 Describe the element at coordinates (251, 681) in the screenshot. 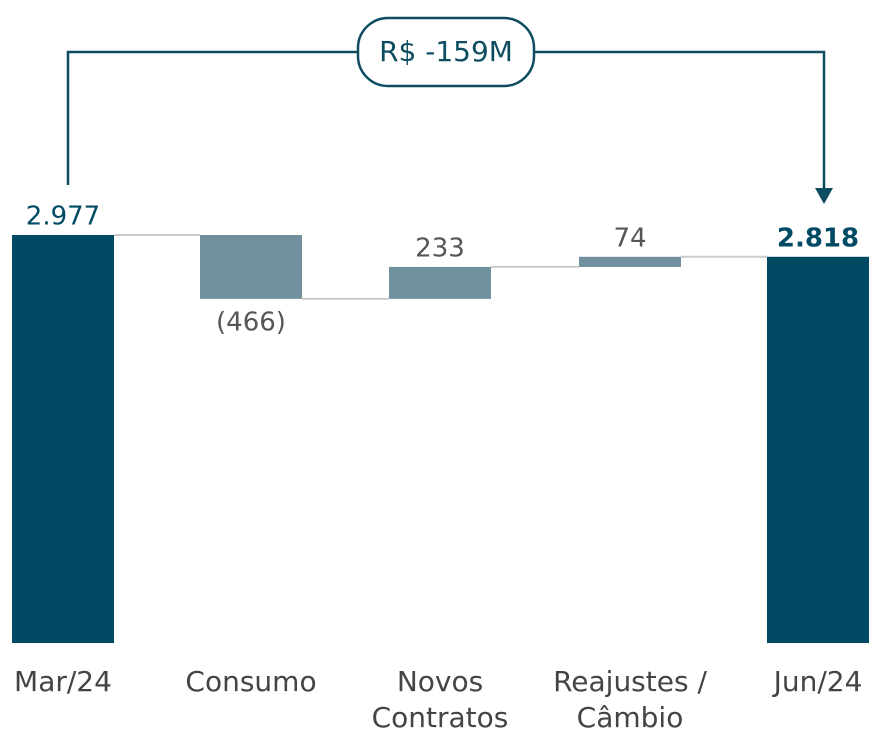

I see `x-tick-label: Consumo` at that location.